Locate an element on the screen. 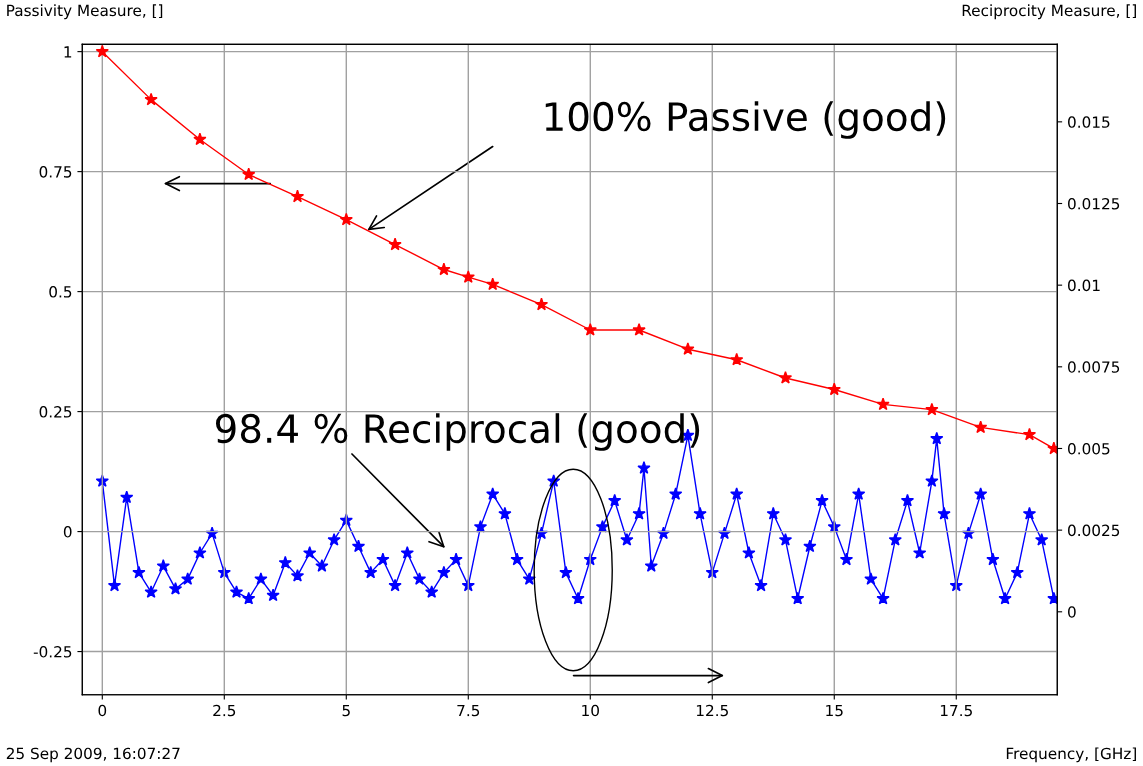 This screenshot has height=766, width=1143. x-tick-label: 12.5 is located at coordinates (712, 710).